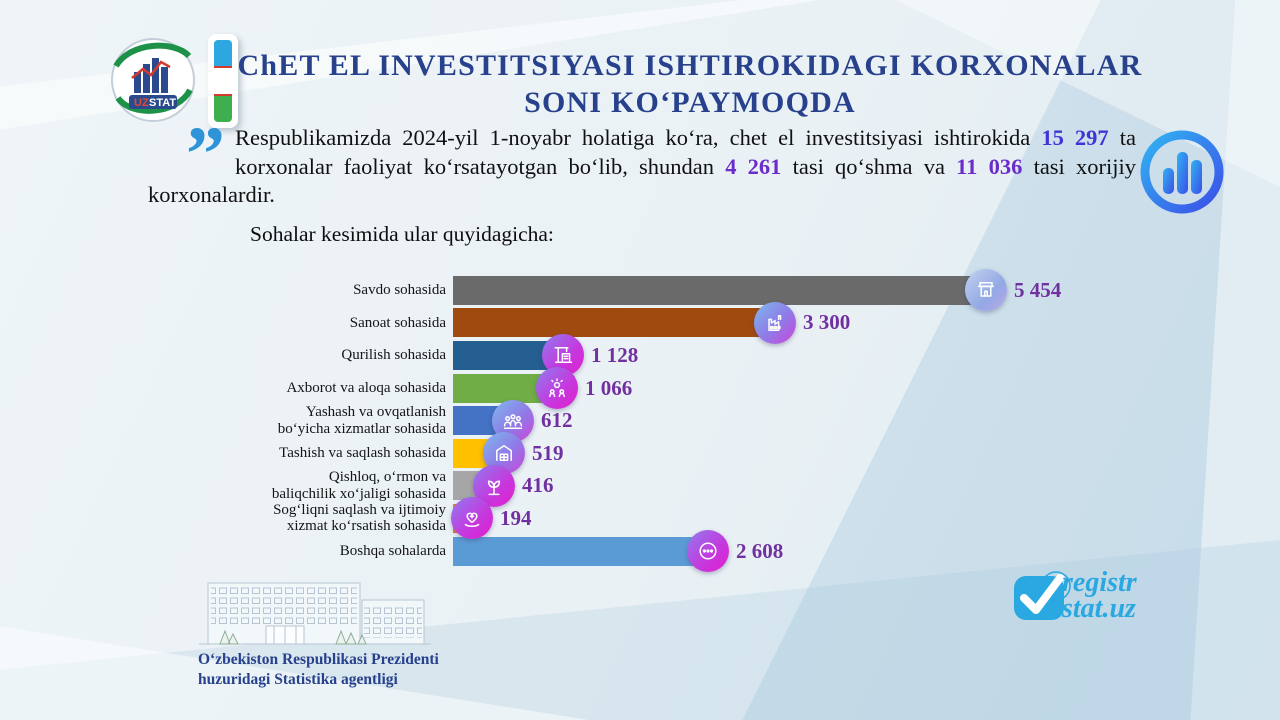 Image resolution: width=1280 pixels, height=720 pixels. I want to click on category-label: Axborot va aloqa sohasida, so click(366, 387).